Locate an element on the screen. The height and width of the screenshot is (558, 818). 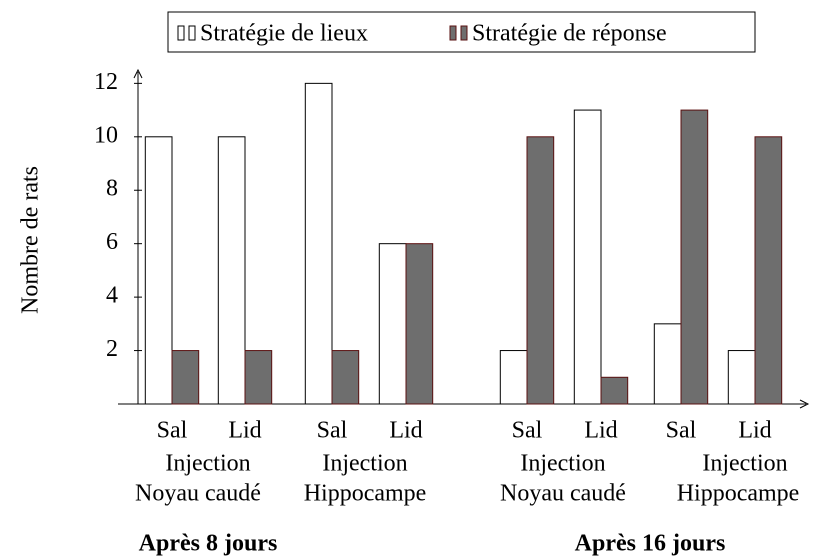
period-label: Après 8 jours is located at coordinates (208, 544).